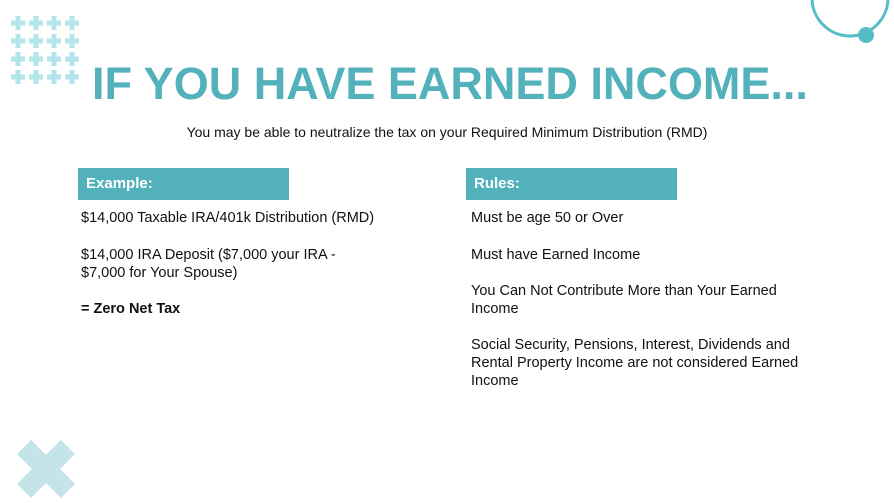  What do you see at coordinates (131, 309) in the screenshot?
I see `example-item: = Zero Net Tax` at bounding box center [131, 309].